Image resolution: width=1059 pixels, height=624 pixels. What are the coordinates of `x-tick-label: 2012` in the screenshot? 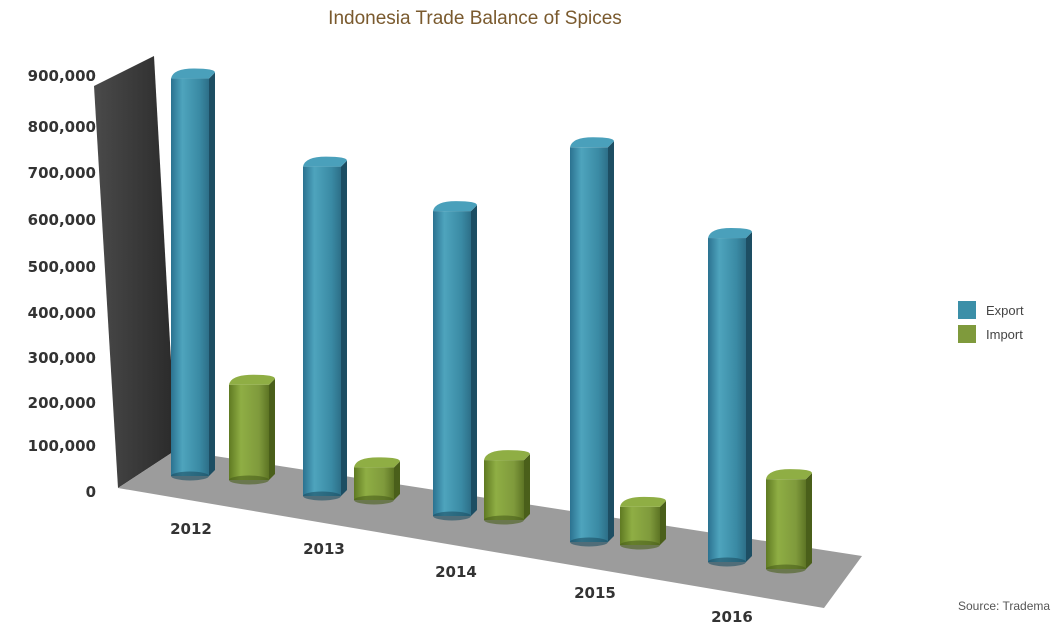 It's located at (191, 529).